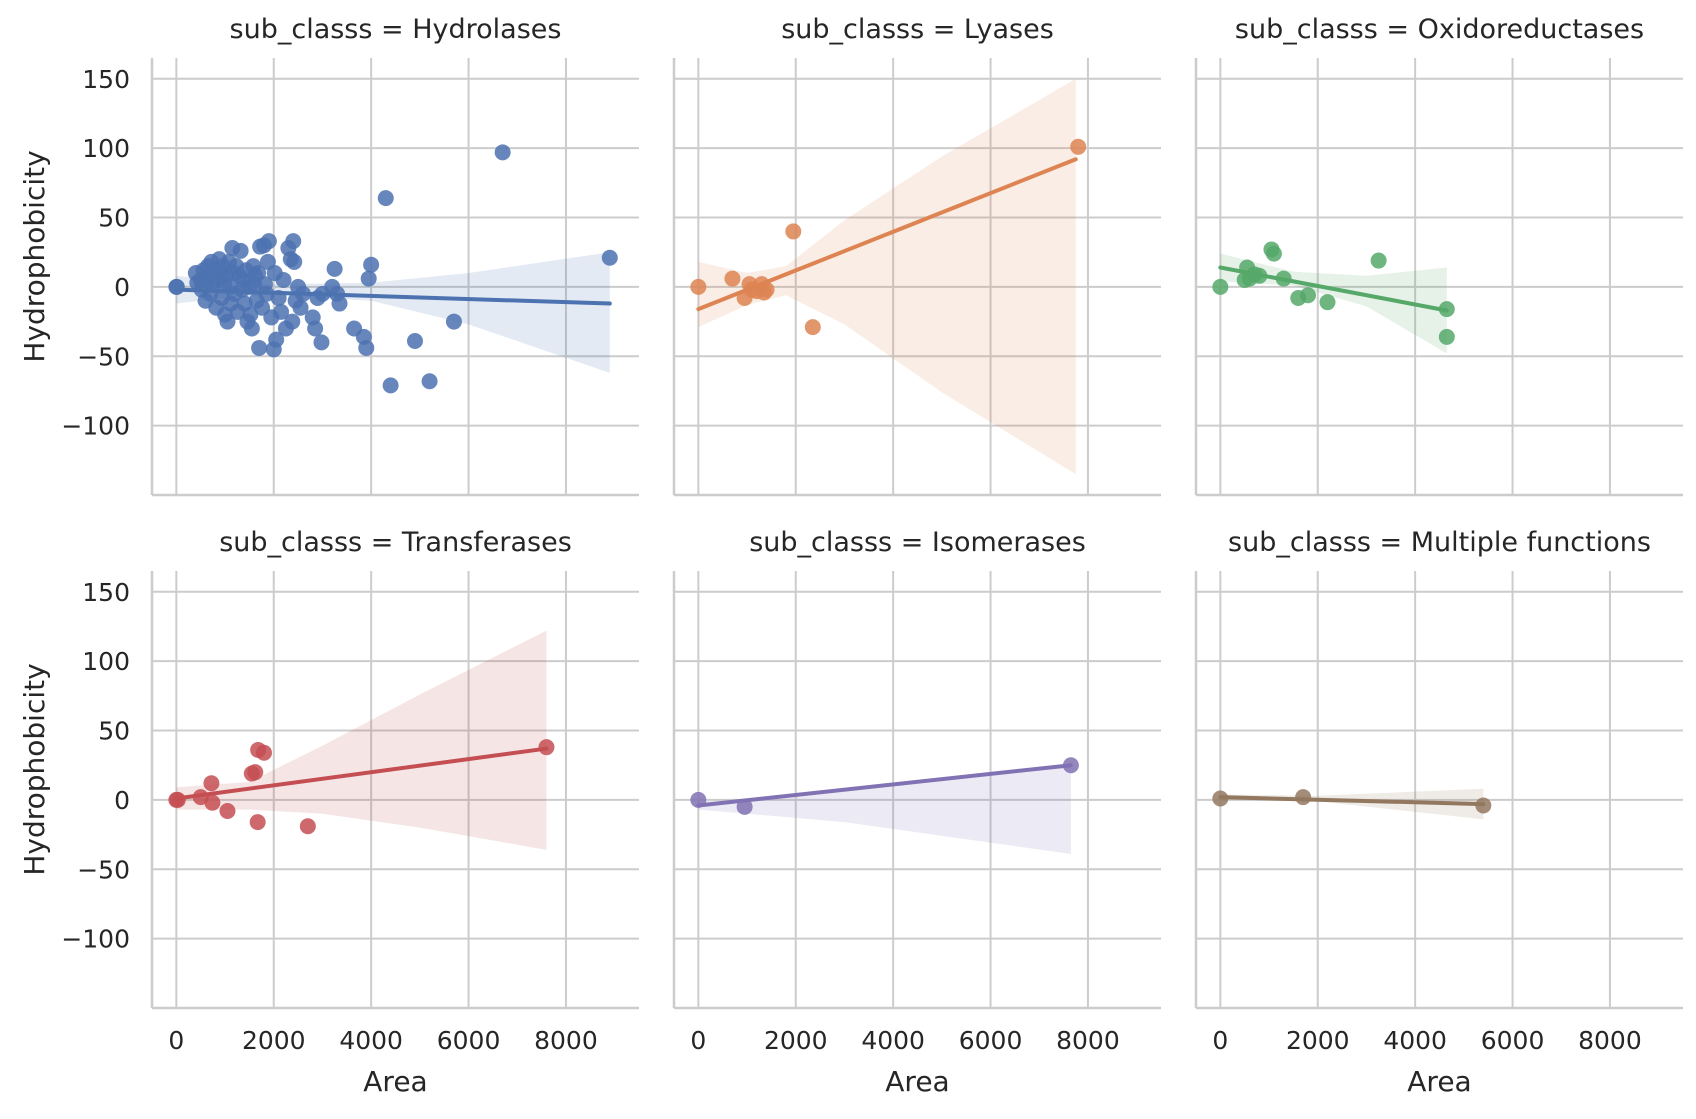 This screenshot has height=1119, width=1696. What do you see at coordinates (917, 29) in the screenshot?
I see `panel-title: sub_classs = Lyases` at bounding box center [917, 29].